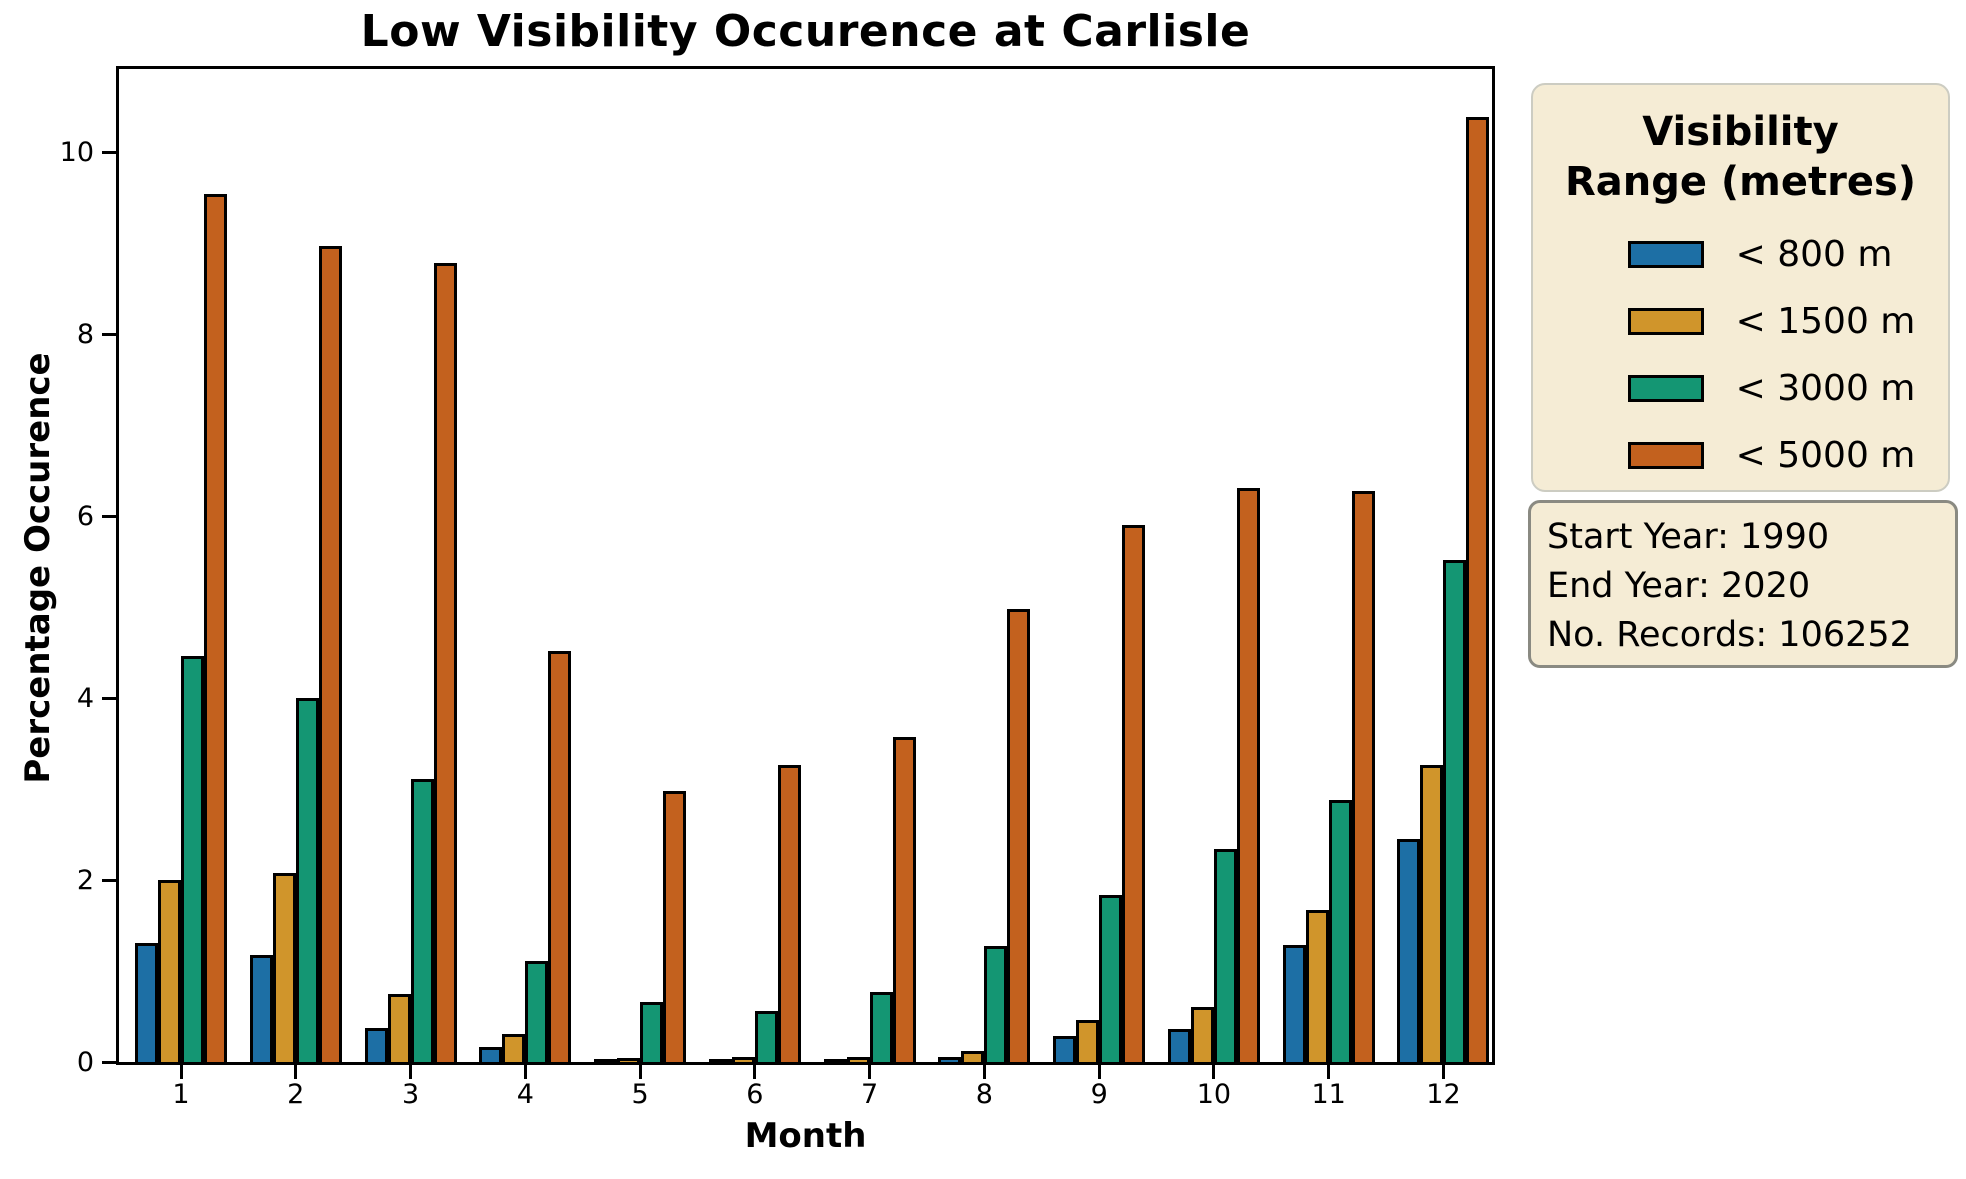  I want to click on x-tick-label-6: 6, so click(755, 1094).